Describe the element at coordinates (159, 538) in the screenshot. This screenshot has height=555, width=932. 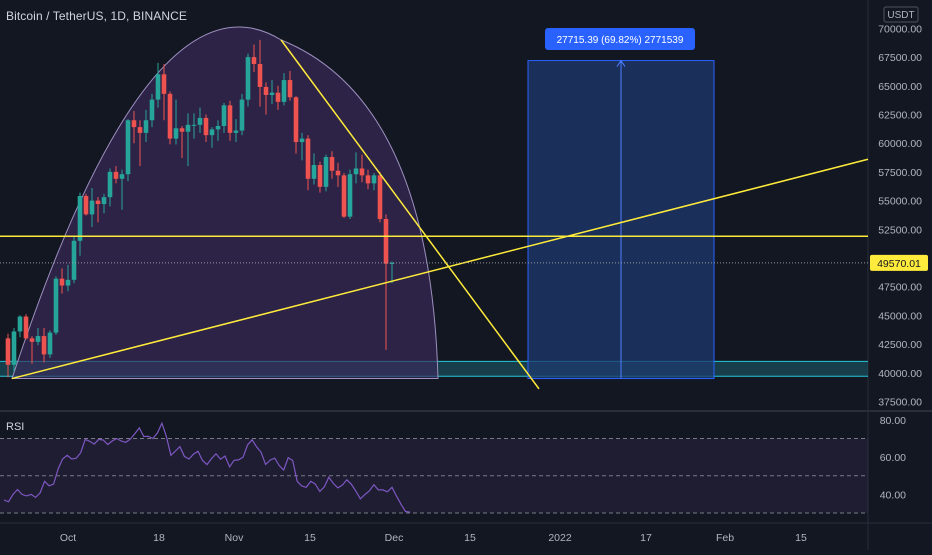
I see `time-tick-label: 18` at that location.